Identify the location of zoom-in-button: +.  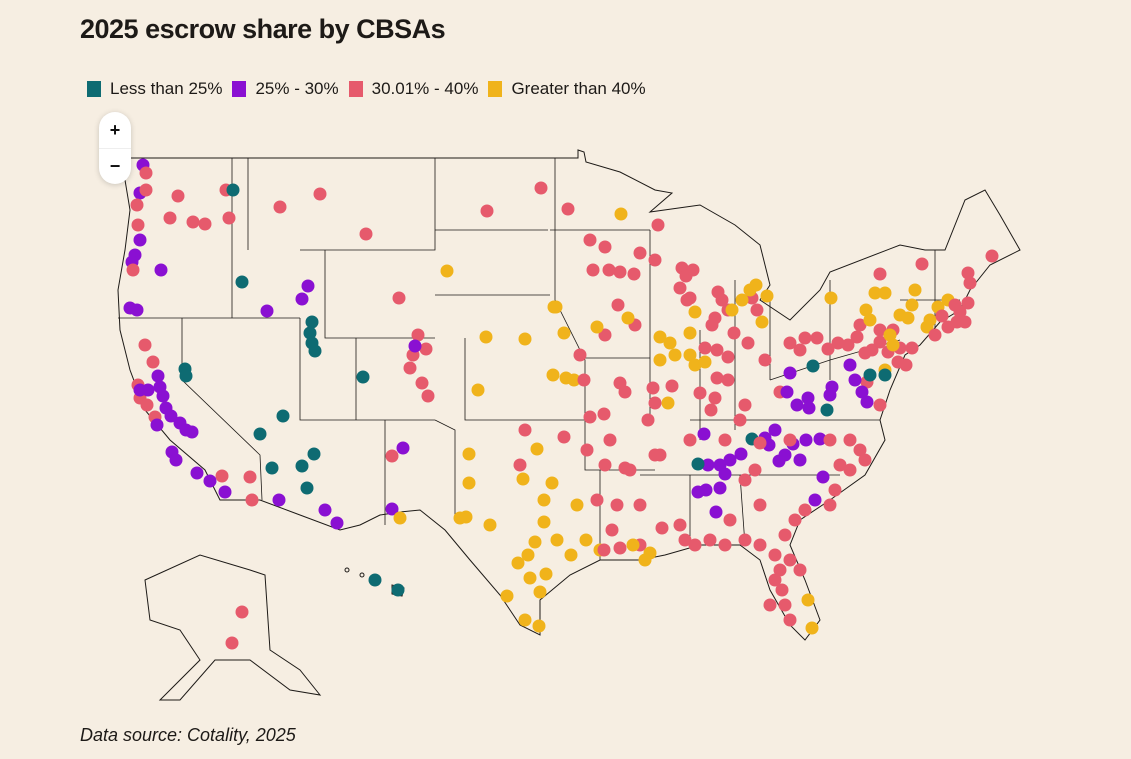
(115, 130).